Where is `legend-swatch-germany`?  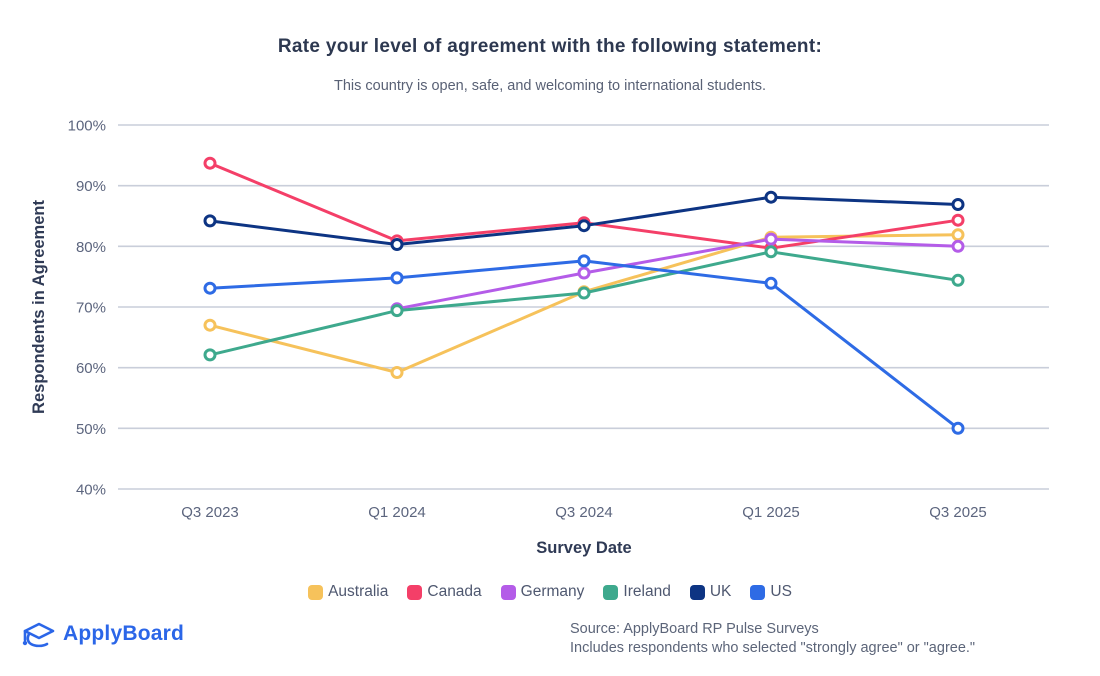 legend-swatch-germany is located at coordinates (508, 592).